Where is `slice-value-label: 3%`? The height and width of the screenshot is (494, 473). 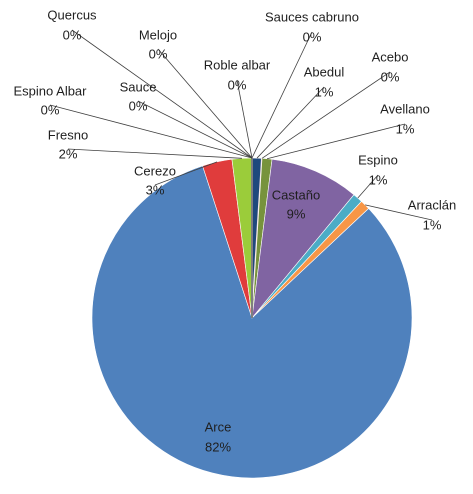
slice-value-label: 3% is located at coordinates (155, 189).